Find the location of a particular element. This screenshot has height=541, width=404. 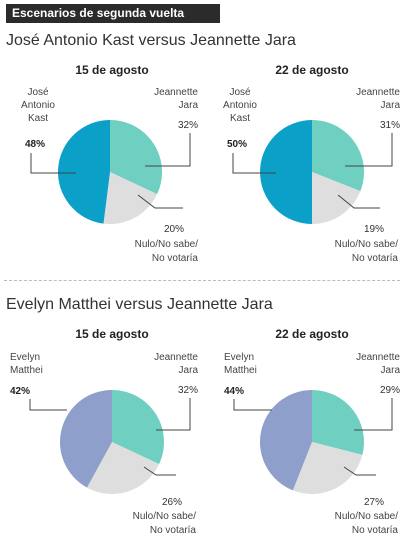

value-label-matthei: 42% is located at coordinates (20, 391).